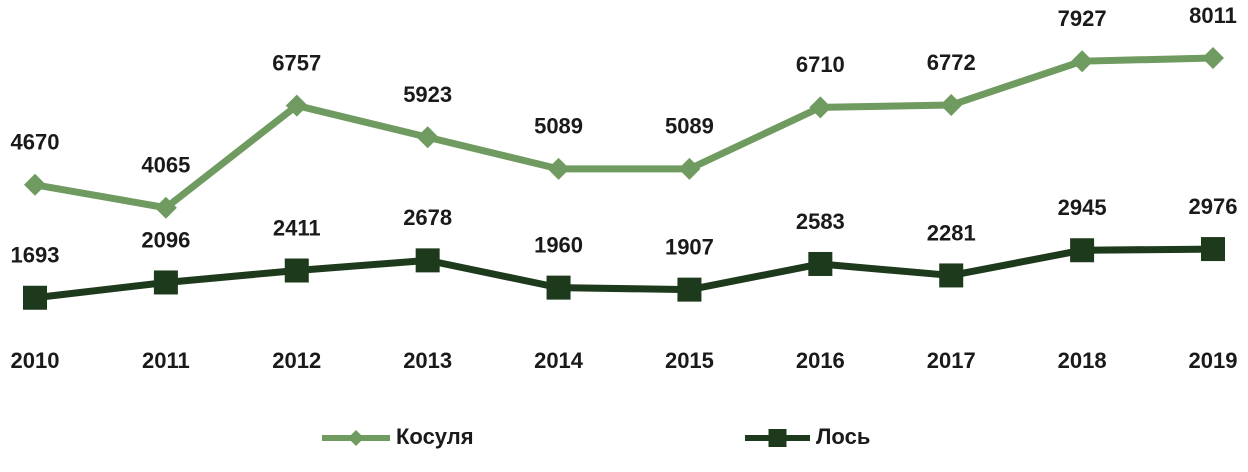 The height and width of the screenshot is (472, 1248). I want to click on x-tick-label: 2012, so click(296, 360).